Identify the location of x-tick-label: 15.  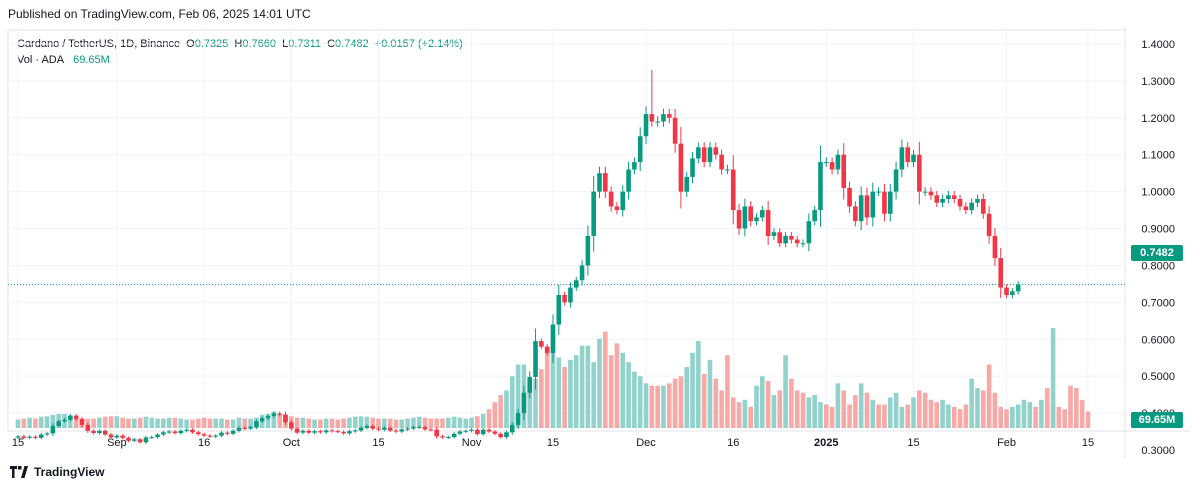
(18, 443).